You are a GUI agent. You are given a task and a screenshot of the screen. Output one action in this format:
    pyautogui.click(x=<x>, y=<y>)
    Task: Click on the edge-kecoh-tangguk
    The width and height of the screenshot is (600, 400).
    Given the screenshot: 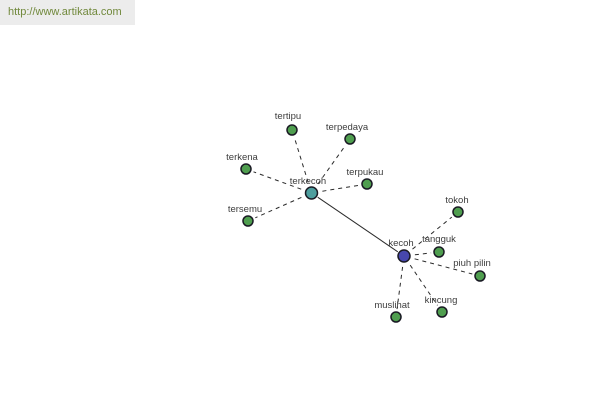 What is the action you would take?
    pyautogui.click(x=423, y=254)
    